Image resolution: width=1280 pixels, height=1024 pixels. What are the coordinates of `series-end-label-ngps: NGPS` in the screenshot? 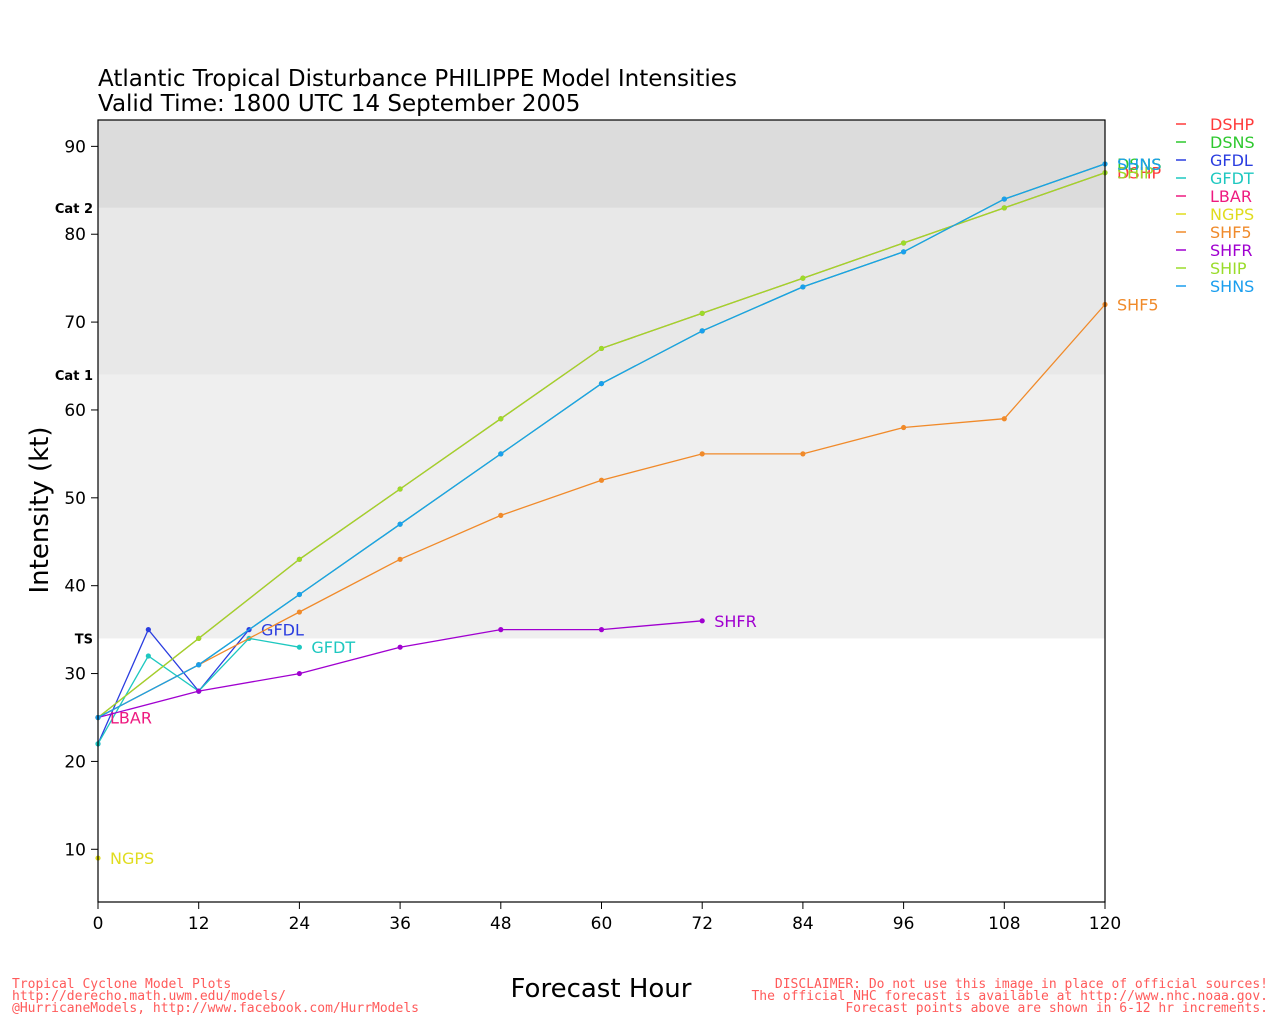 It's located at (132, 858).